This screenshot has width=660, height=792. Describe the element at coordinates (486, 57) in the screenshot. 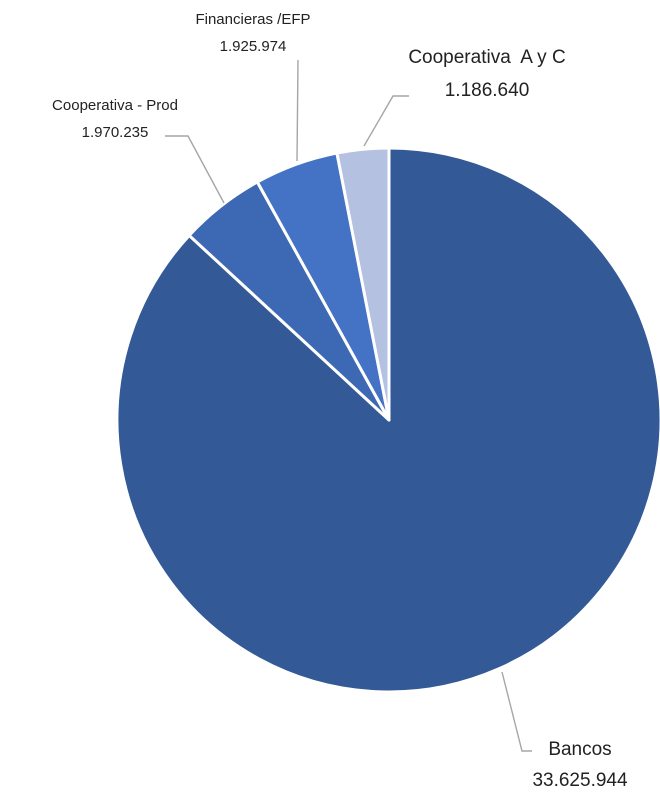

I see `label-category-cooperativa-ayc: Cooperativa A y C` at that location.